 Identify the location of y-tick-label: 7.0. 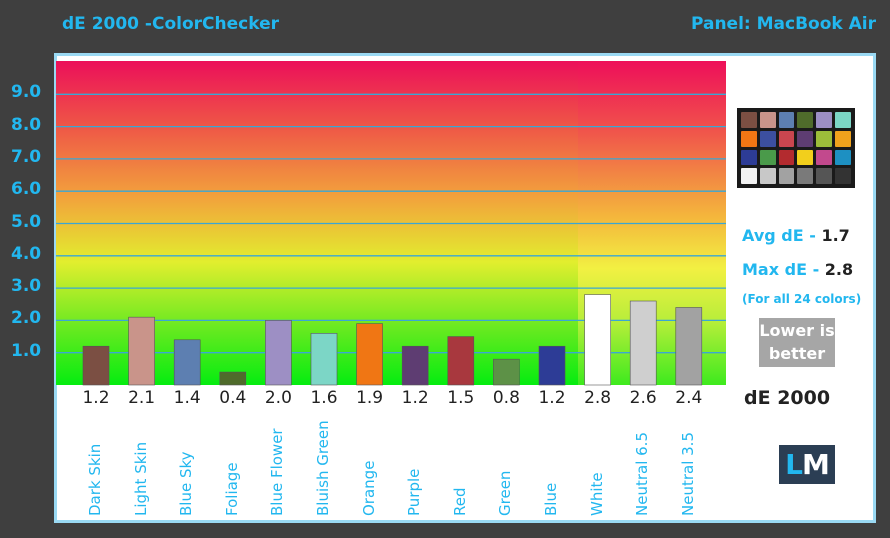
(26, 156).